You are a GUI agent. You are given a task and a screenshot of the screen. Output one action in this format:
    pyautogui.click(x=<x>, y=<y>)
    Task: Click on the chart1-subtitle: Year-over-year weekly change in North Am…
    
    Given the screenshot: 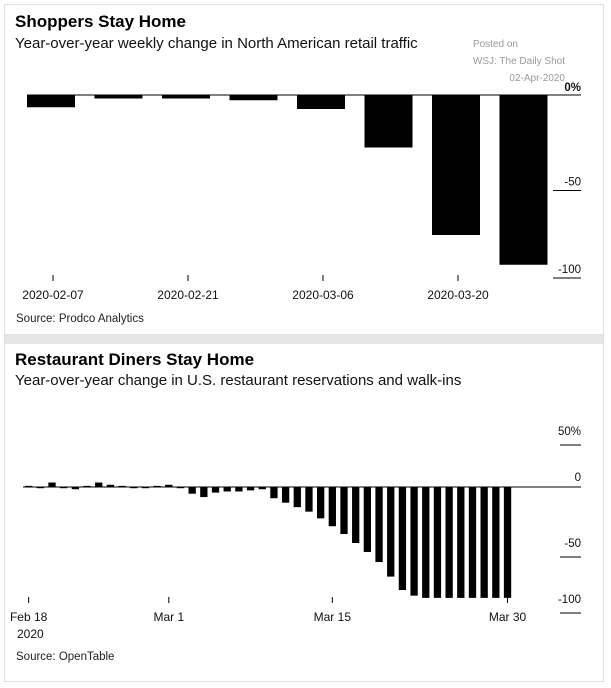 What is the action you would take?
    pyautogui.click(x=216, y=43)
    